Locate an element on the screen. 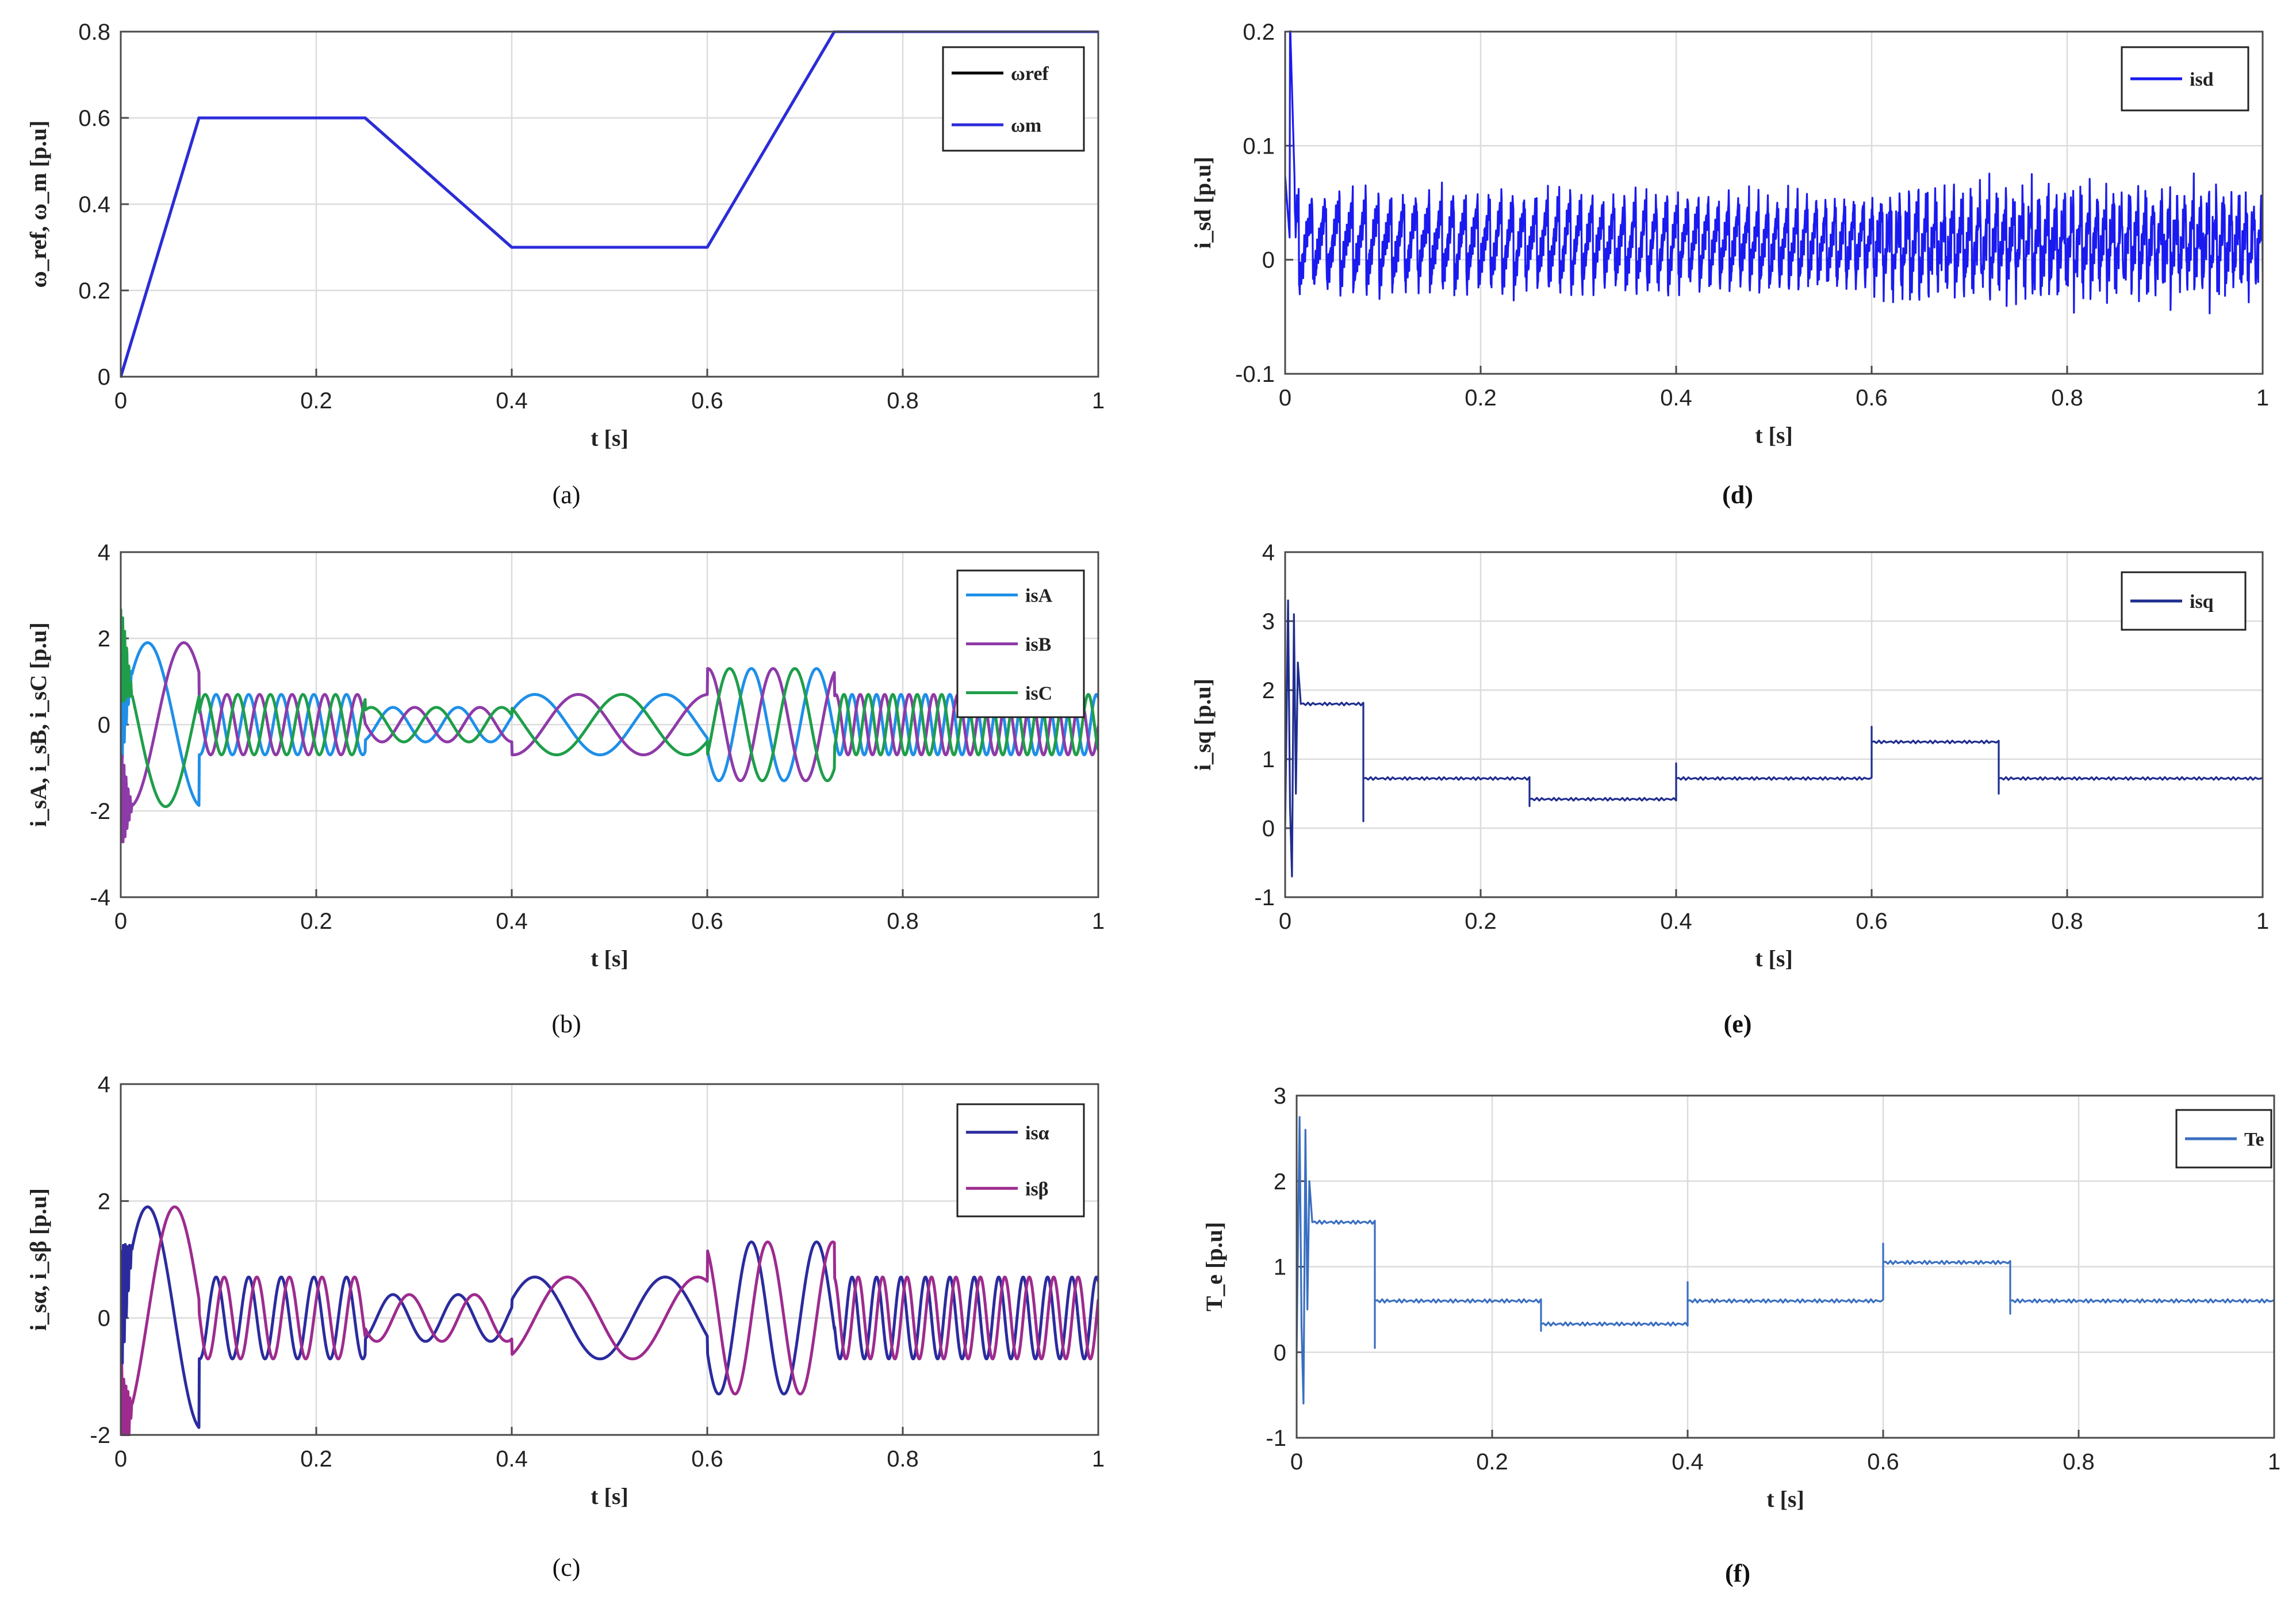 The width and height of the screenshot is (2296, 1604). y-tick-label: 0.8 is located at coordinates (94, 32).